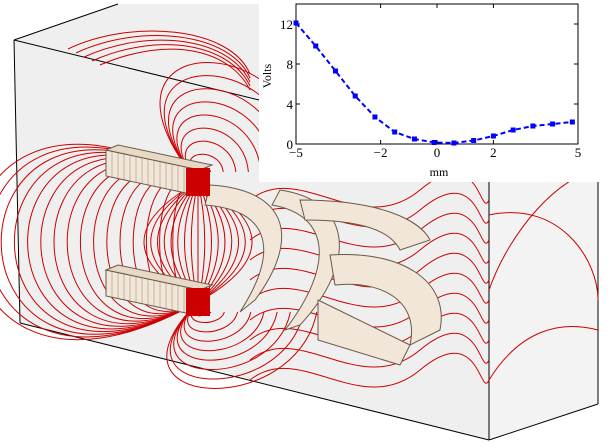 The height and width of the screenshot is (448, 611). What do you see at coordinates (578, 152) in the screenshot?
I see `x-tick-label: 5` at bounding box center [578, 152].